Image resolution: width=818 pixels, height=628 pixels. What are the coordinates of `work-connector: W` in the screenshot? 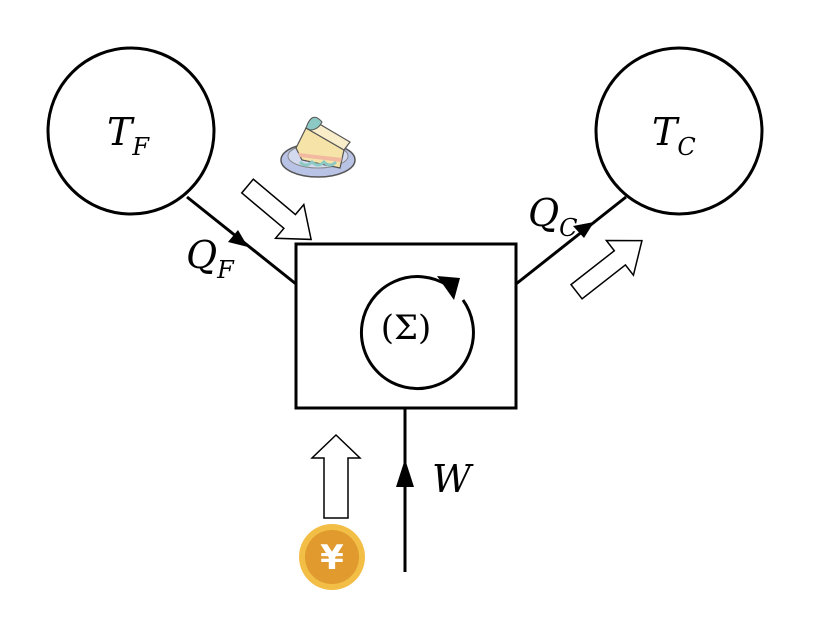 It's located at (435, 490).